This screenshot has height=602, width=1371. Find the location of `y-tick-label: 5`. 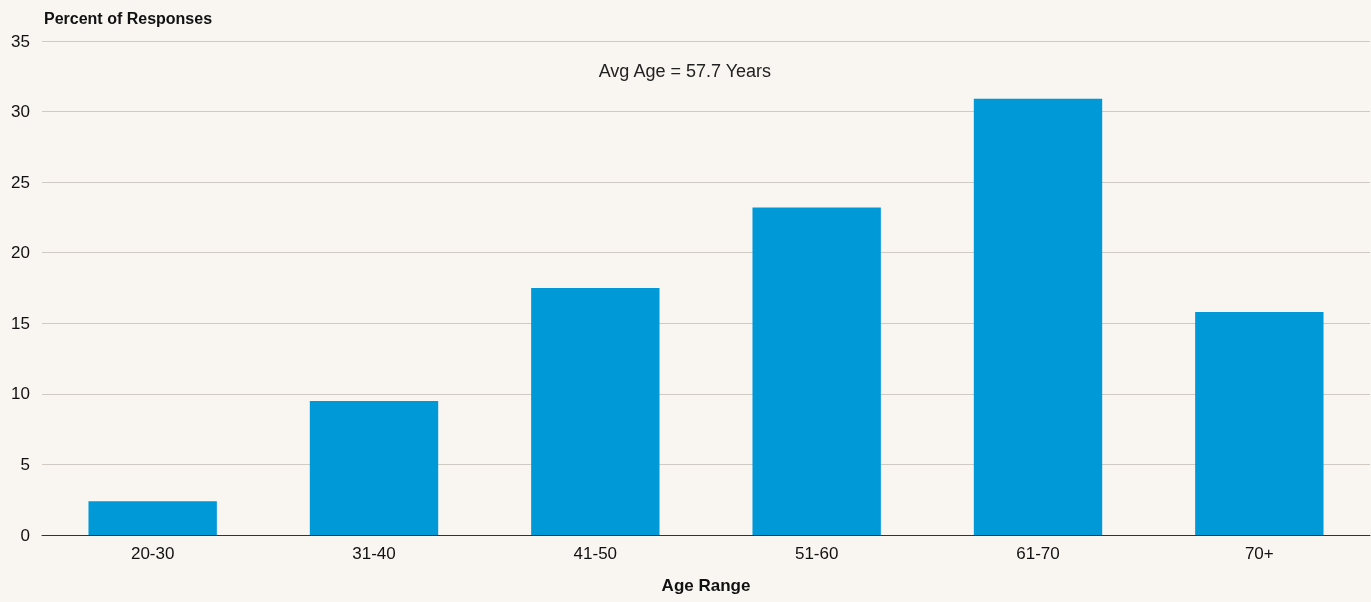

y-tick-label: 5 is located at coordinates (25, 464).